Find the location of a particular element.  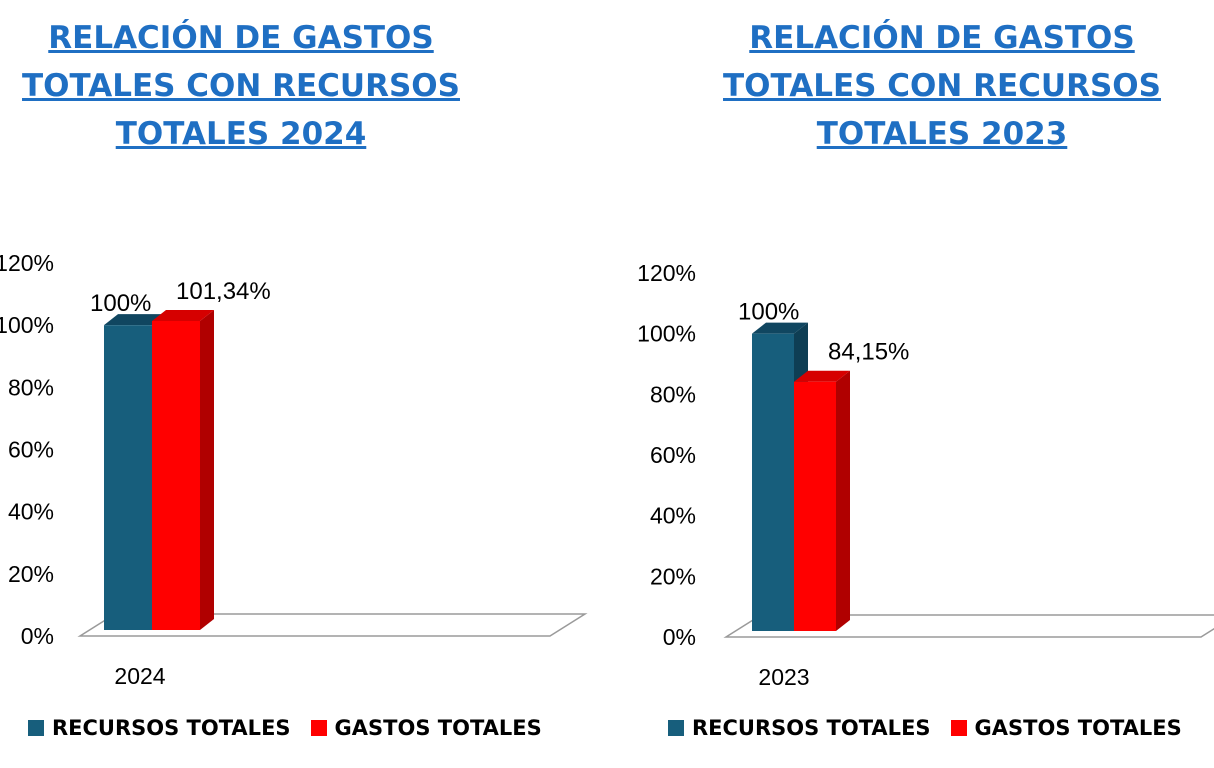

chart-title-line: TOTALES 2024 is located at coordinates (241, 134).